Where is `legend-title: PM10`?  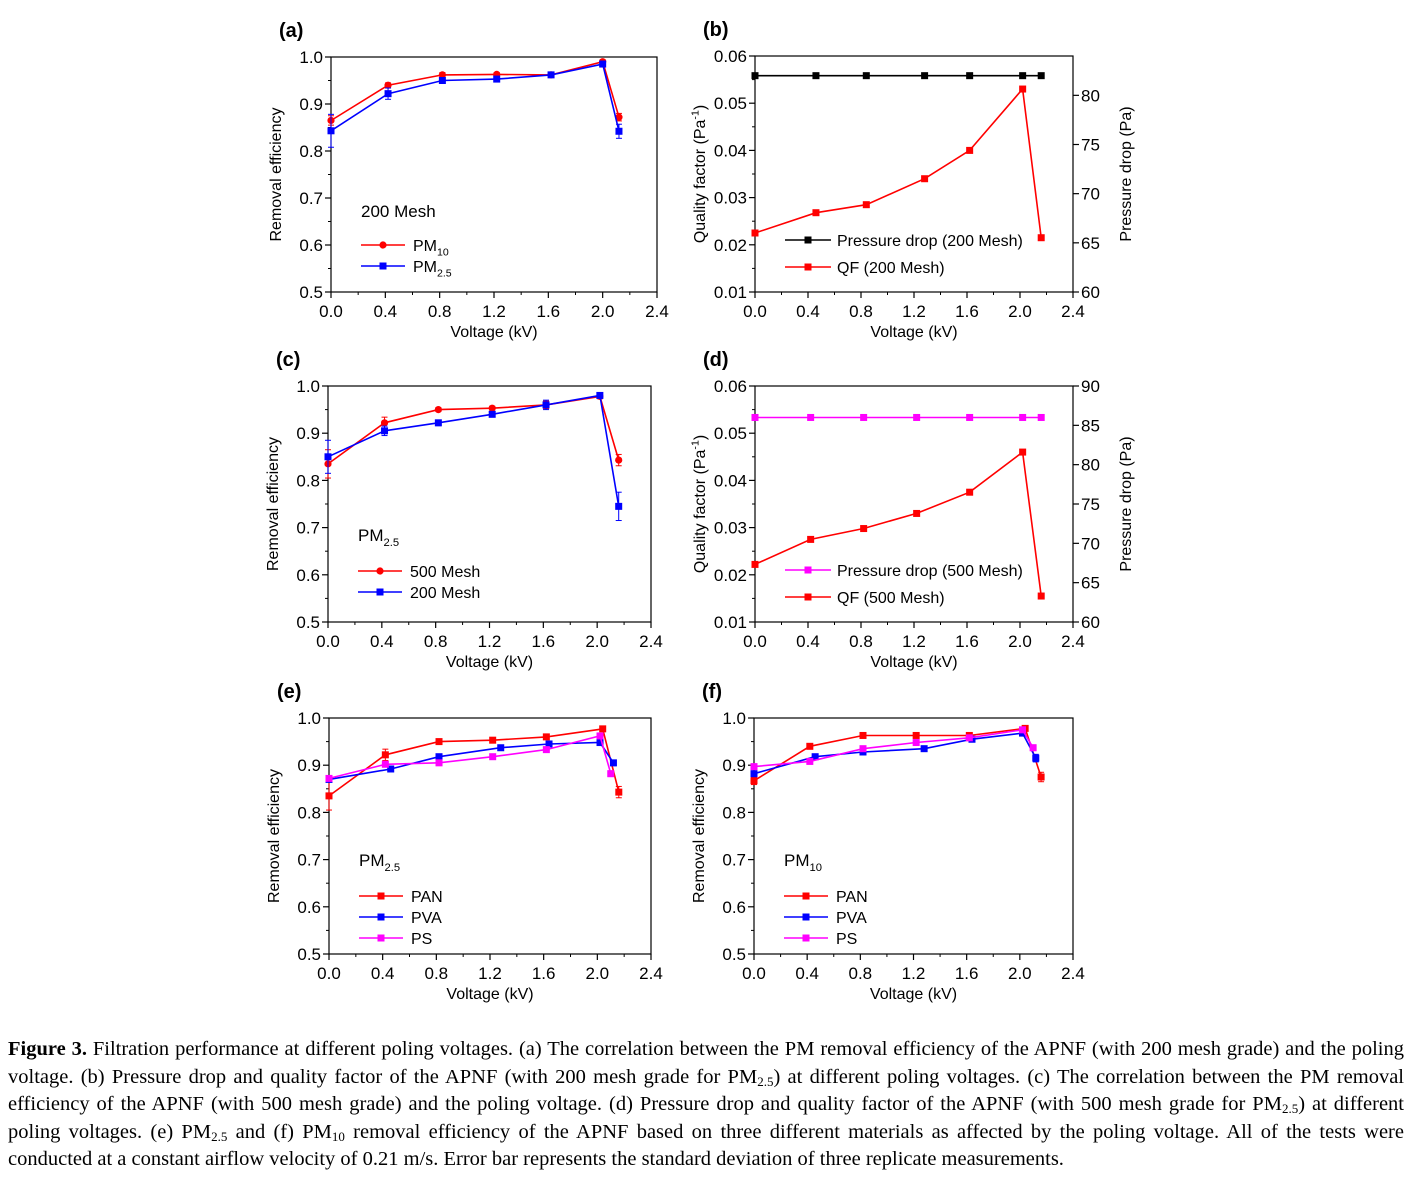 legend-title: PM10 is located at coordinates (803, 862).